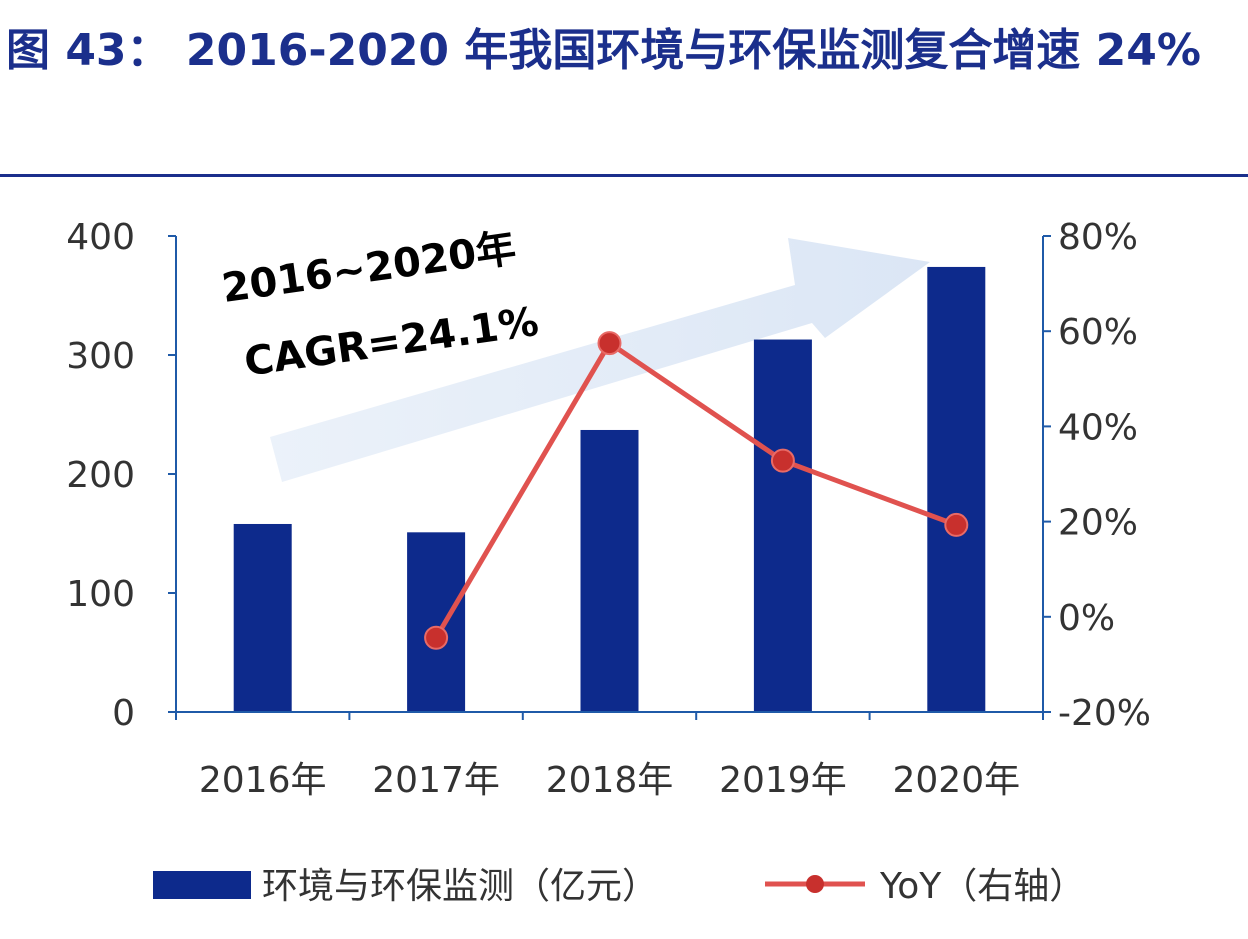  I want to click on legend-line-label: YoY（右轴）, so click(982, 886).